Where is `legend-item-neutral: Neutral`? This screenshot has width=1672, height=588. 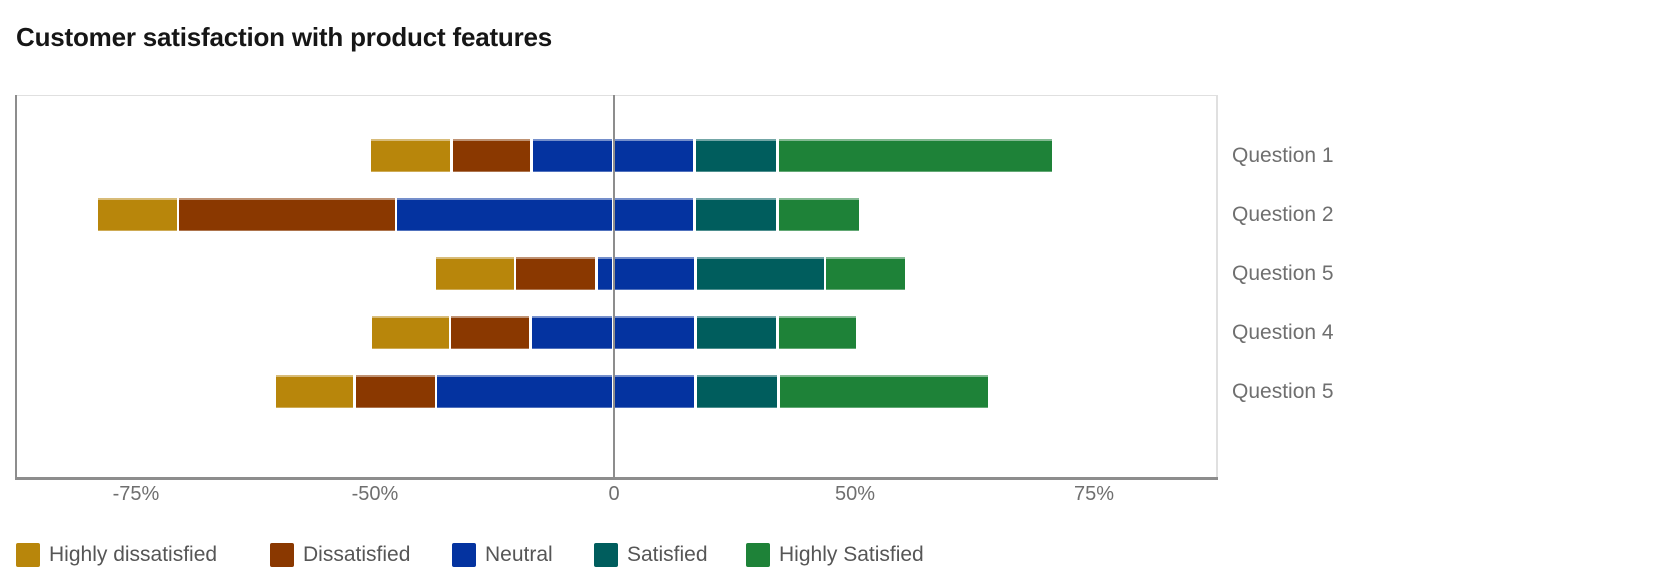
legend-item-neutral: Neutral is located at coordinates (502, 555).